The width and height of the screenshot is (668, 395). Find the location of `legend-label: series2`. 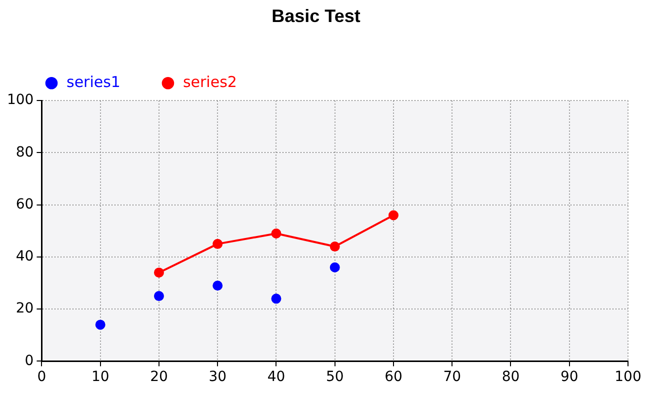

legend-label: series2 is located at coordinates (209, 81).